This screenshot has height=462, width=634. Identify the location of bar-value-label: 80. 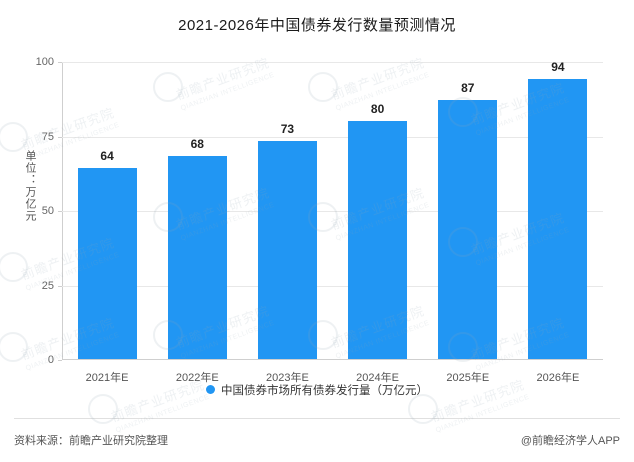
(377, 108).